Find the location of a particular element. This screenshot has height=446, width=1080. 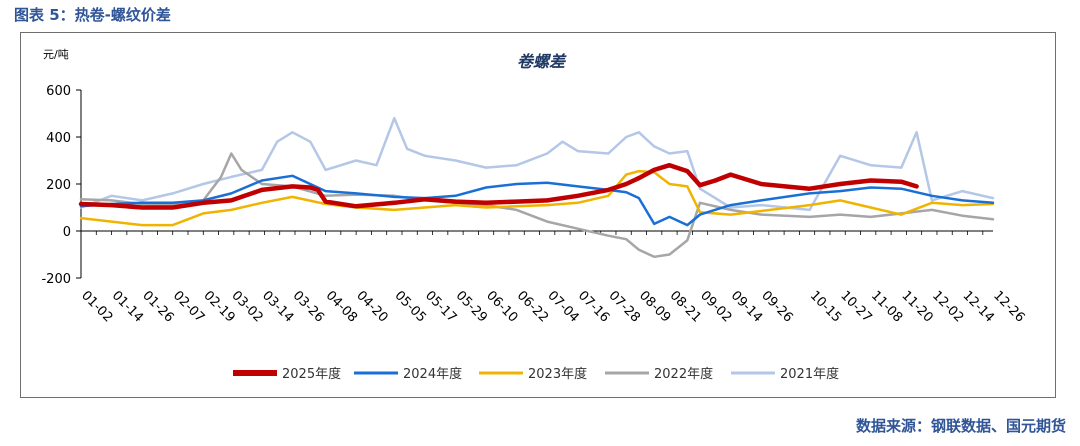

x-tick-label: 10-15 is located at coordinates (825, 306).